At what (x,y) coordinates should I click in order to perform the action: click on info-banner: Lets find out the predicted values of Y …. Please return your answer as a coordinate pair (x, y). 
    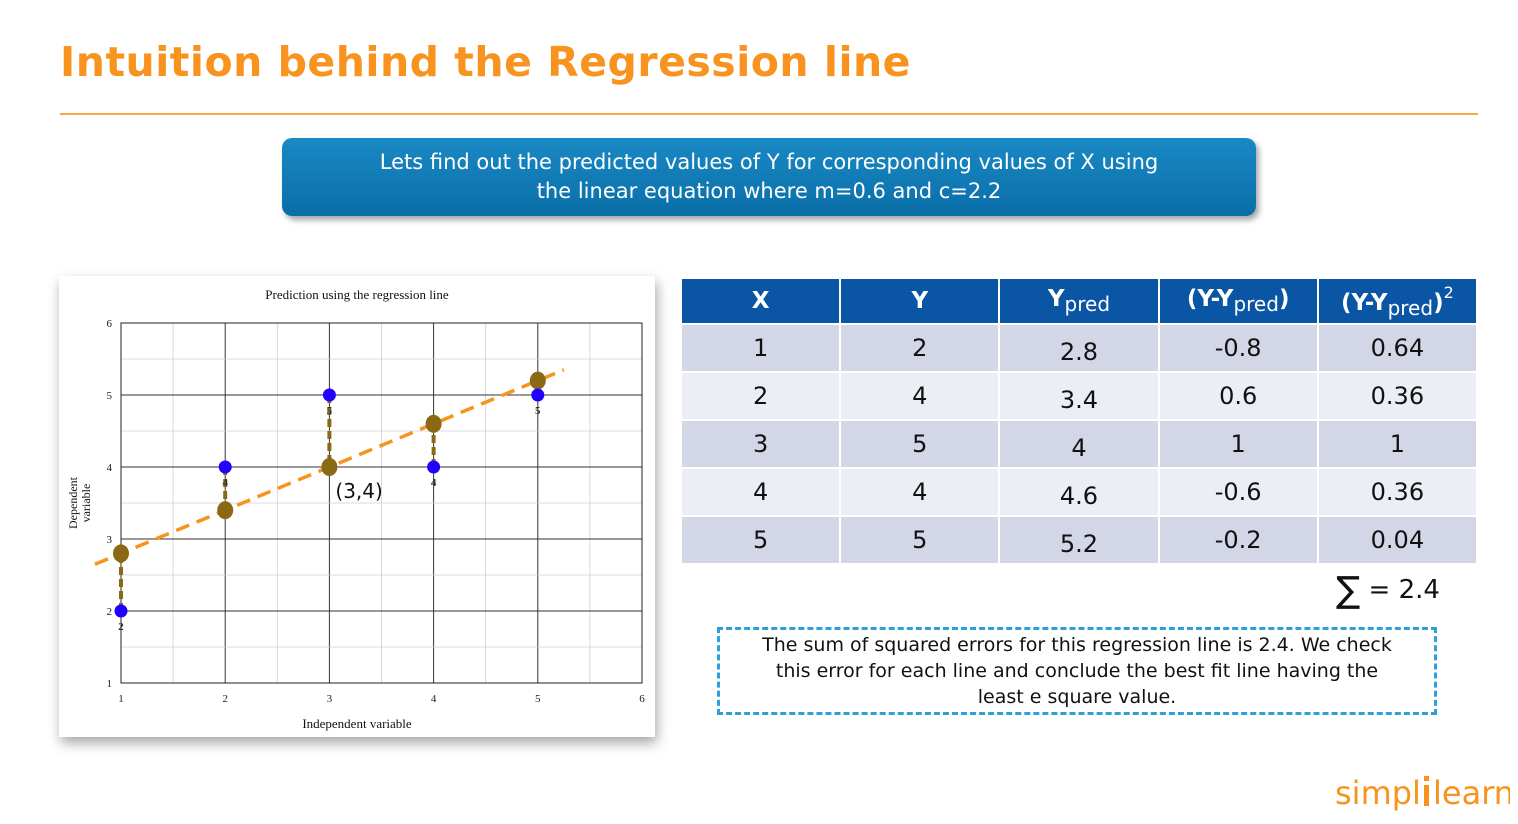
    Looking at the image, I should click on (769, 177).